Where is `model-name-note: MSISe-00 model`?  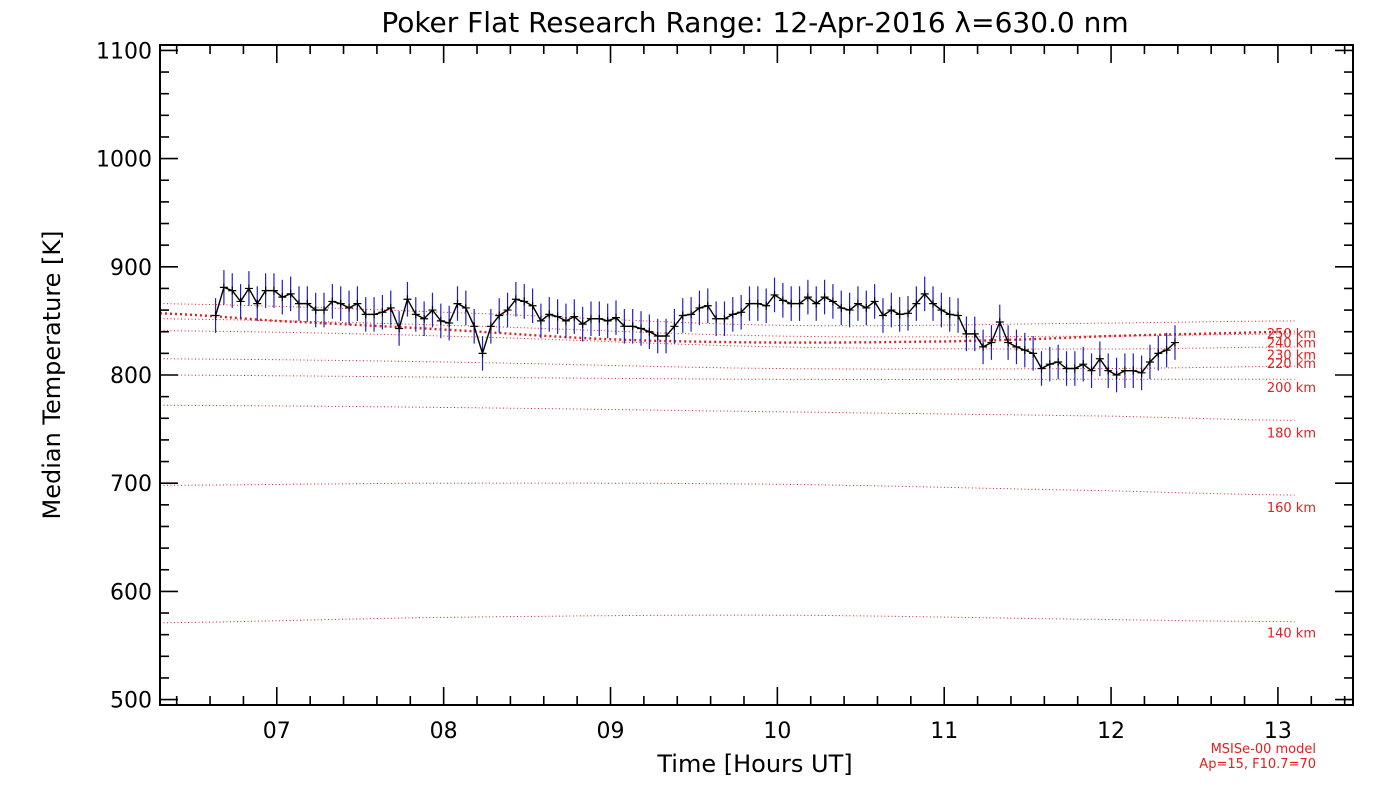
model-name-note: MSISe-00 model is located at coordinates (1263, 749).